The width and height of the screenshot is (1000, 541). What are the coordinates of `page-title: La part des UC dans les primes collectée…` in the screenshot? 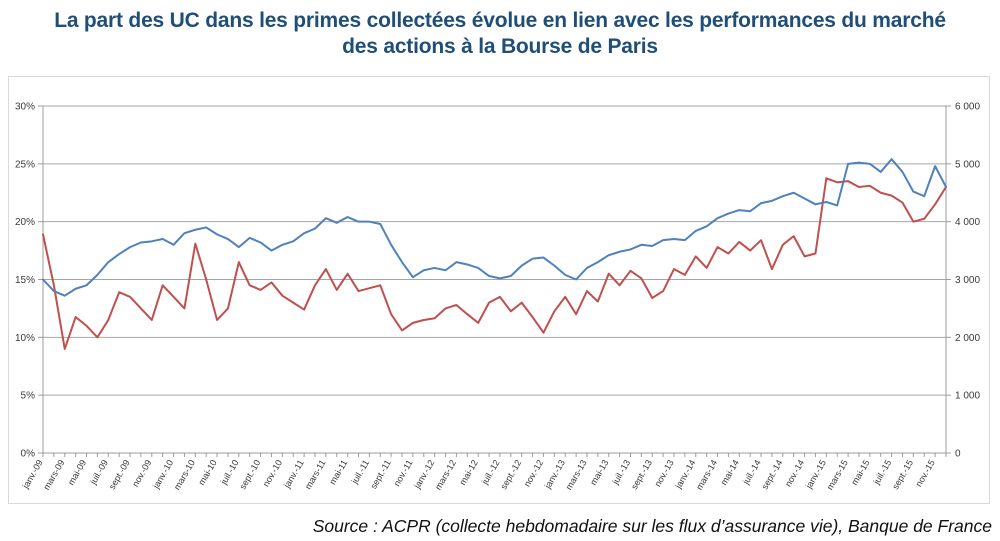 It's located at (500, 33).